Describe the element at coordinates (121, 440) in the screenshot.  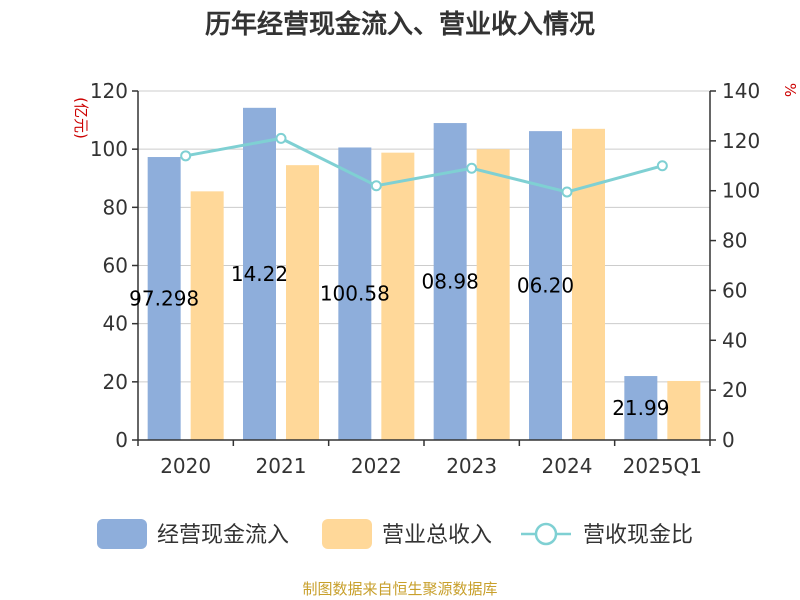
I see `y-left-tick-label: 0` at that location.